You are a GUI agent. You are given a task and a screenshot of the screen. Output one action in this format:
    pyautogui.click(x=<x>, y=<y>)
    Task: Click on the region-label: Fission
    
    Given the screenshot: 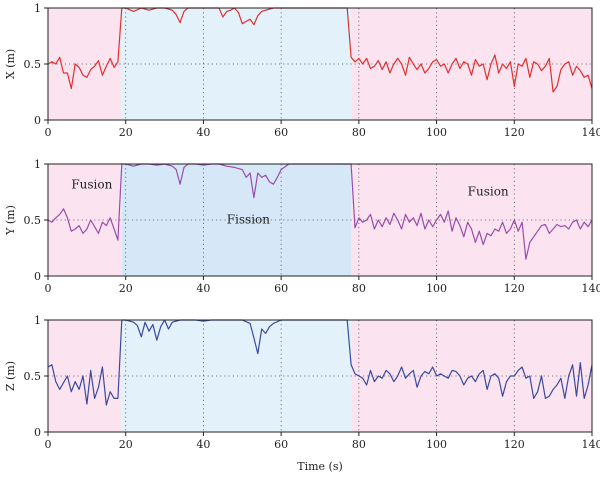 What is the action you would take?
    pyautogui.click(x=249, y=219)
    